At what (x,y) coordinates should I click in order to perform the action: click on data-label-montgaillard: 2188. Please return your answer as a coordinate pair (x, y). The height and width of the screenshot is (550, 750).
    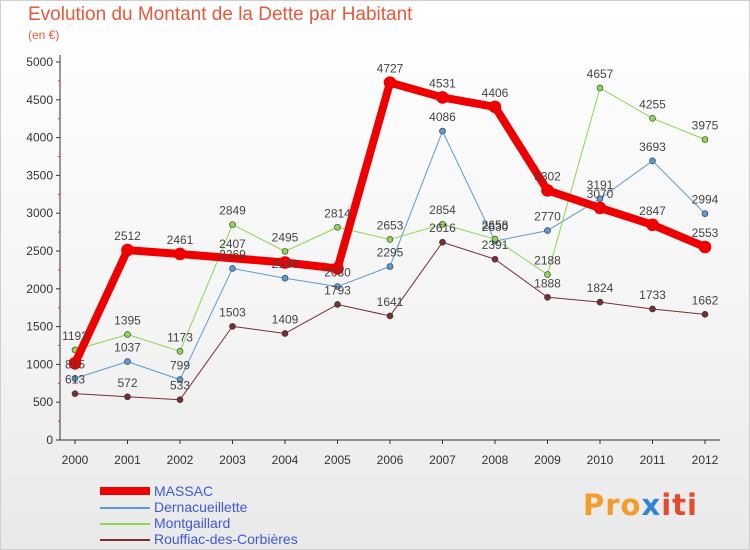
    Looking at the image, I should click on (547, 261).